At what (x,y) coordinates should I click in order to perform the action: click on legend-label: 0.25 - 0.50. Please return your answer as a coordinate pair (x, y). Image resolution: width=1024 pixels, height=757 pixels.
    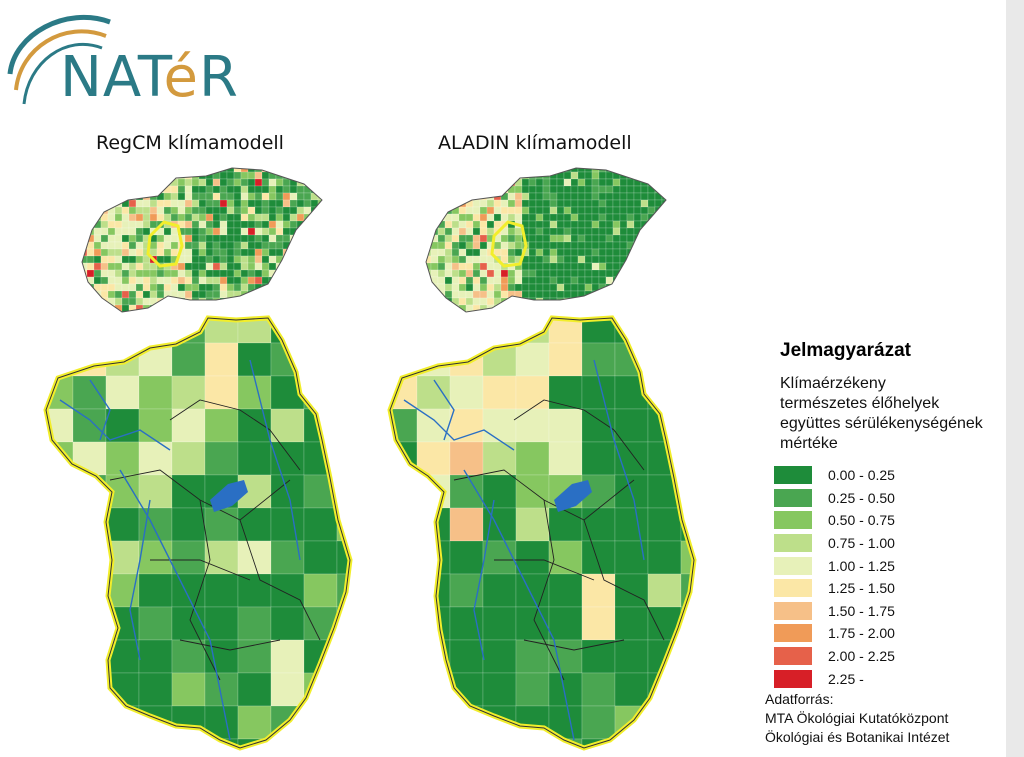
    Looking at the image, I should click on (861, 497).